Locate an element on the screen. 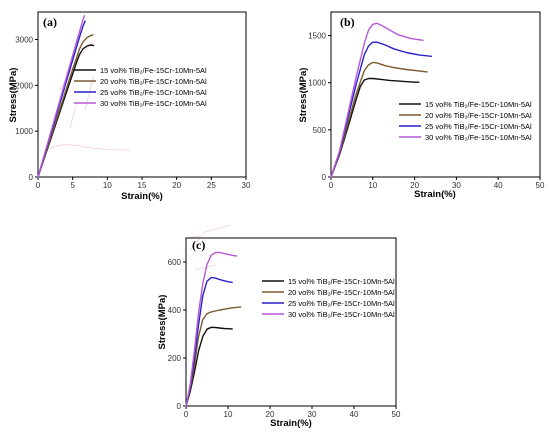 Image resolution: width=550 pixels, height=432 pixels. x-tick-label: 15 is located at coordinates (142, 185).